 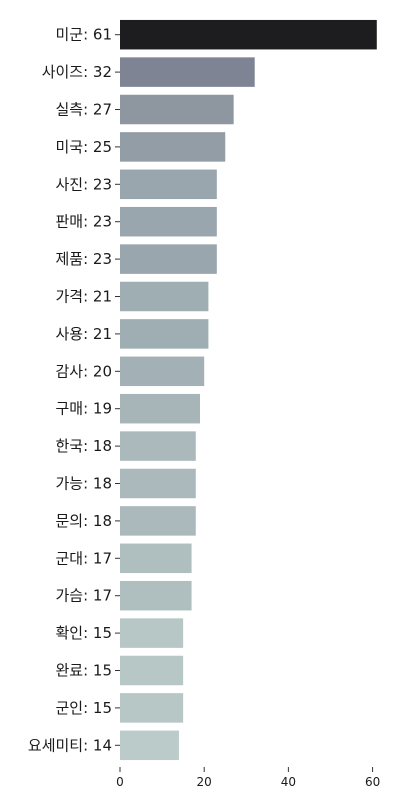 What do you see at coordinates (83, 409) in the screenshot?
I see `category-label: 구매: 19` at bounding box center [83, 409].